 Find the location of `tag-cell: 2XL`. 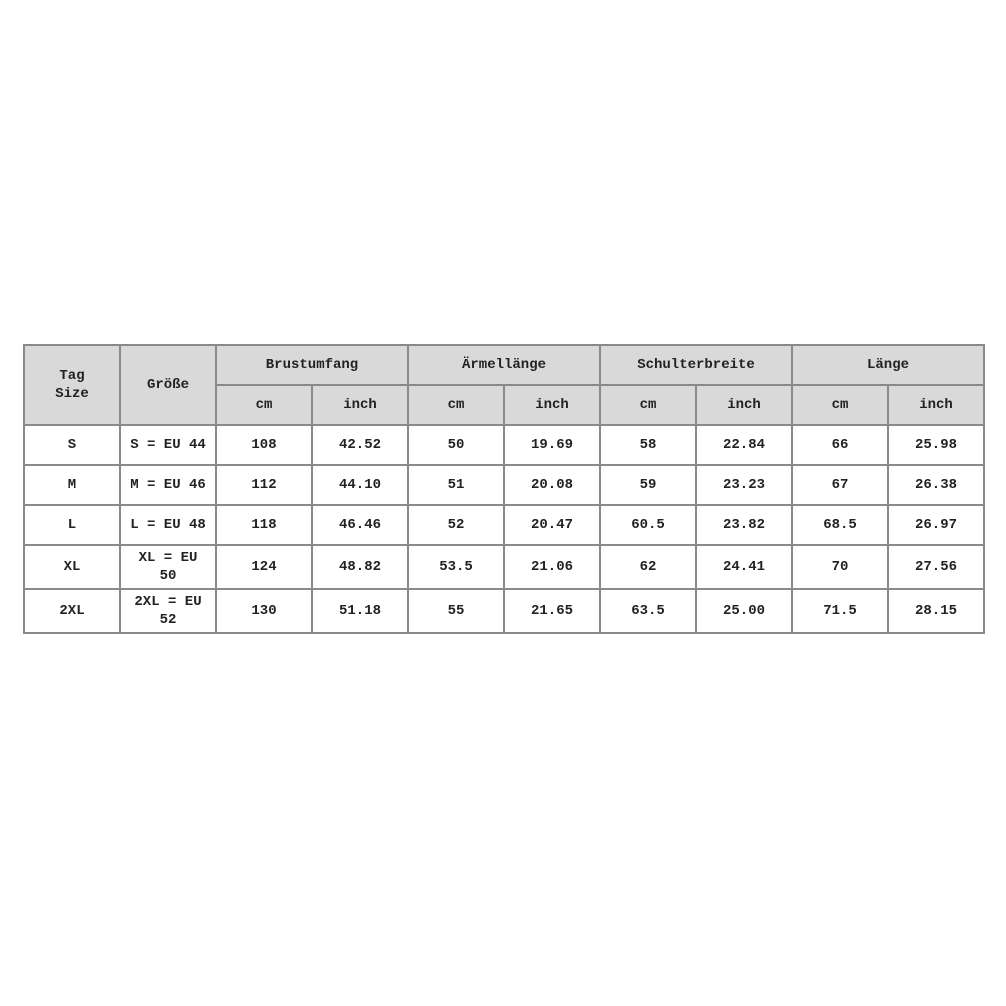

tag-cell: 2XL is located at coordinates (72, 611).